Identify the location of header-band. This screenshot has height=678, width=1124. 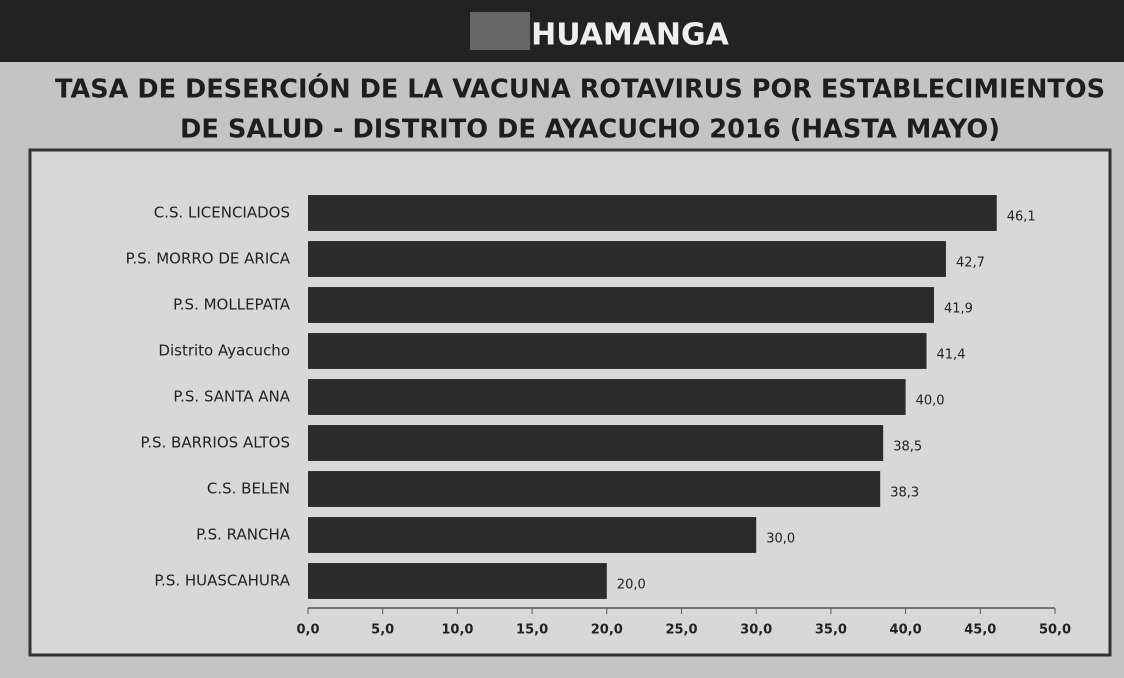
(562, 31).